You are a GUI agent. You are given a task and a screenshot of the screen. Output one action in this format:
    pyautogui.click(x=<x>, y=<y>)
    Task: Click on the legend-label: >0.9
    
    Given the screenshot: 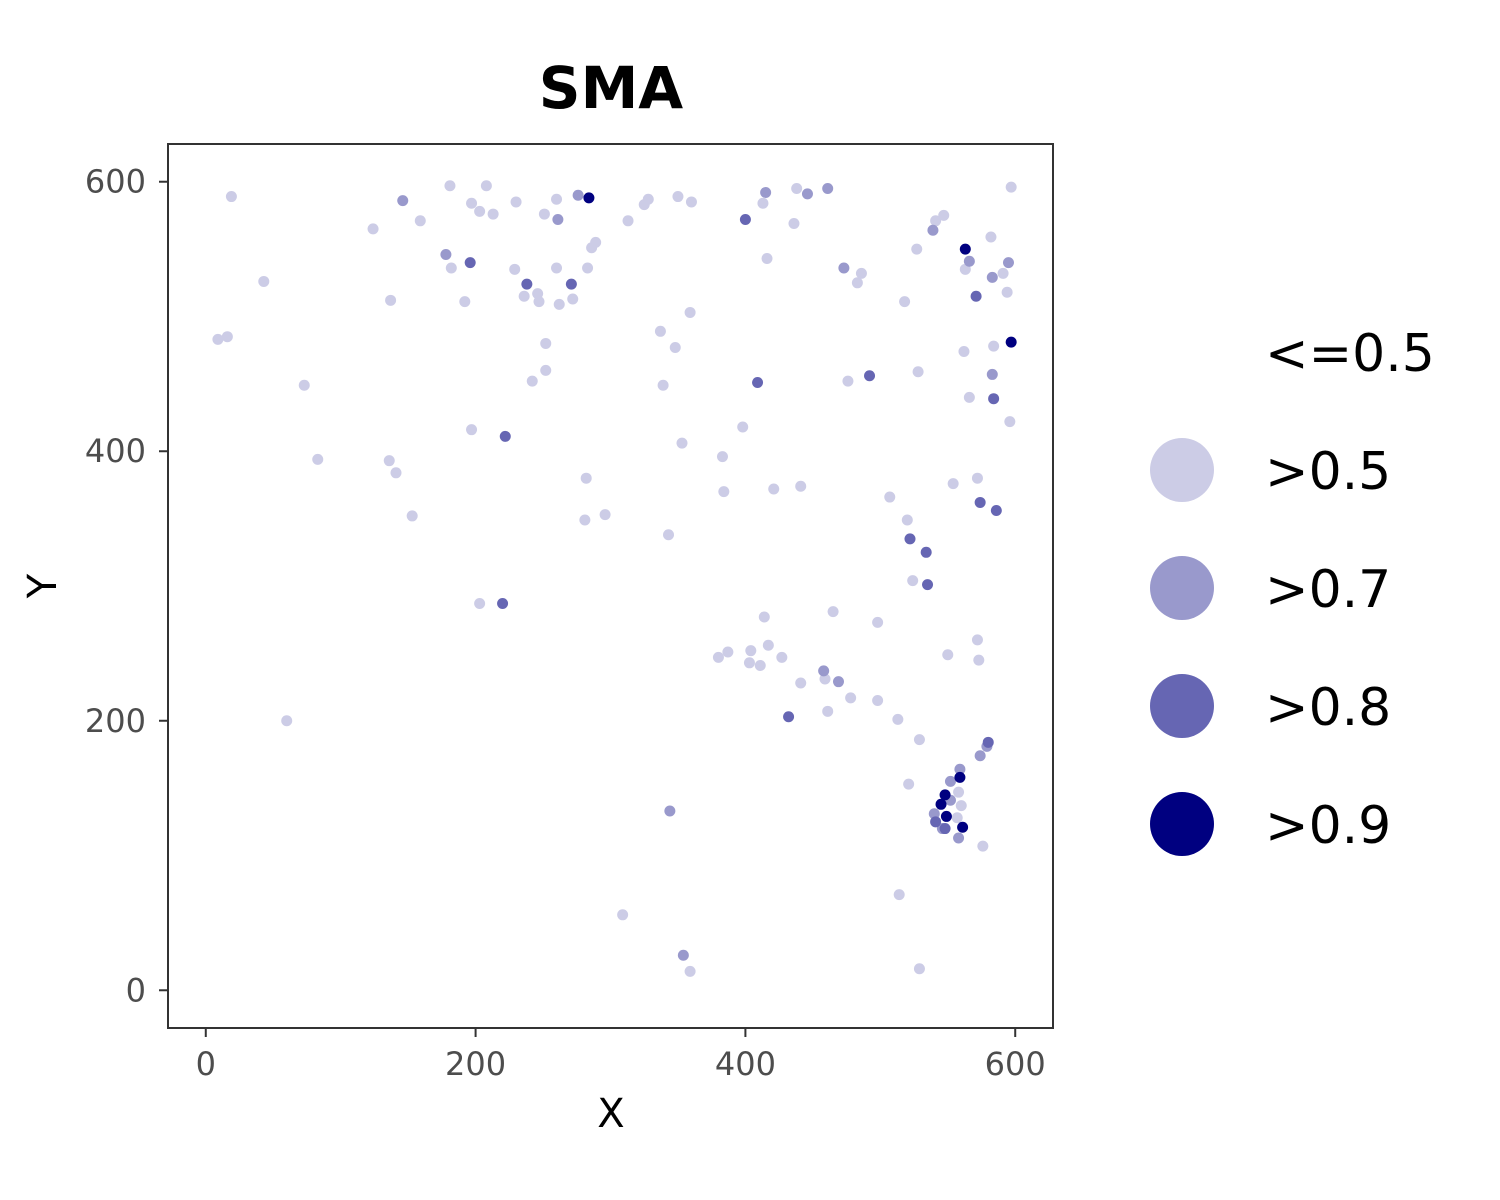 What is the action you would take?
    pyautogui.click(x=1328, y=826)
    